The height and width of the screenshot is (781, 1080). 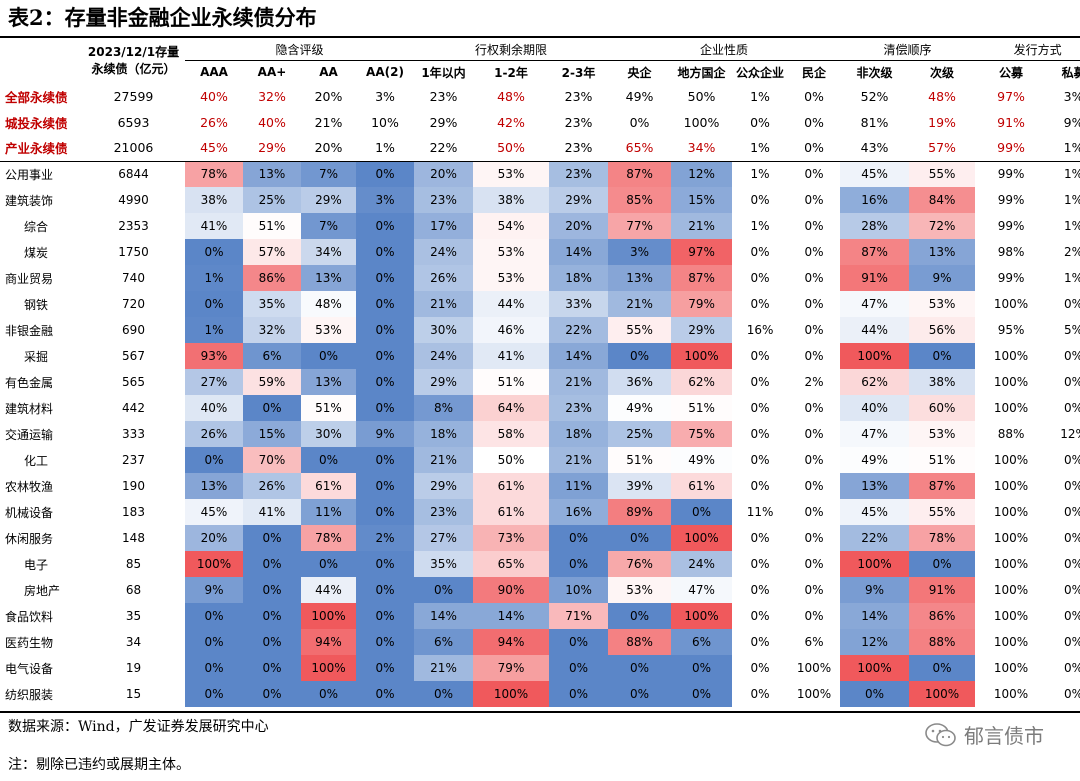 What do you see at coordinates (942, 122) in the screenshot?
I see `row-cell: 19%` at bounding box center [942, 122].